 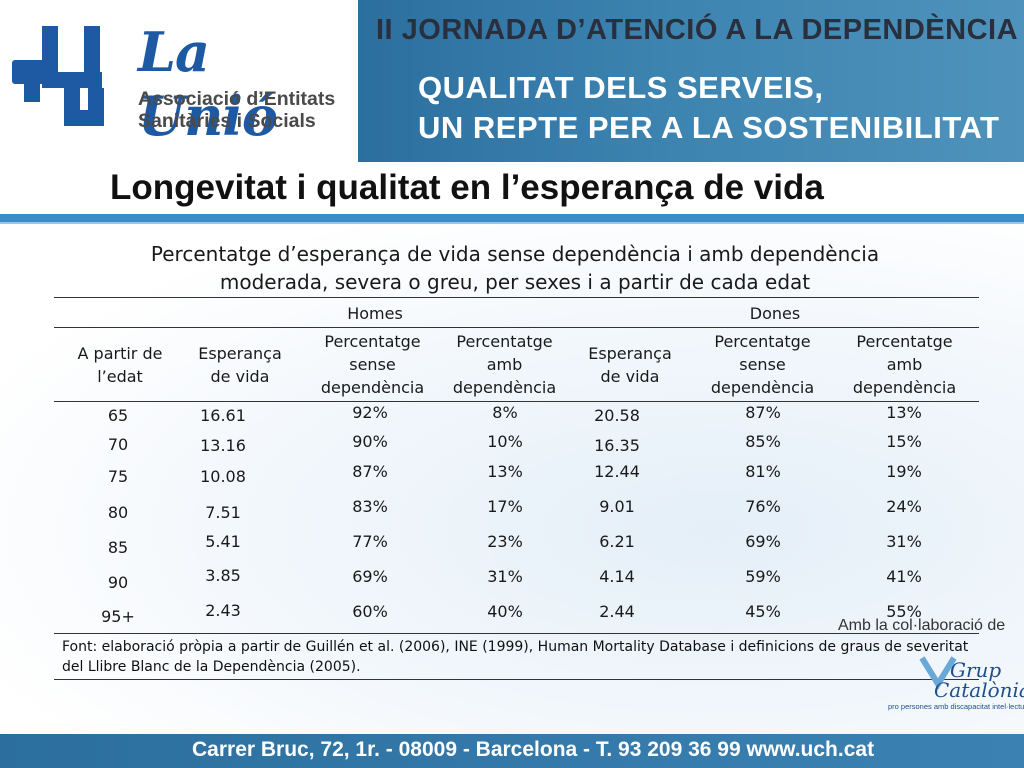 I want to click on table-cell-age: 85, so click(x=118, y=547).